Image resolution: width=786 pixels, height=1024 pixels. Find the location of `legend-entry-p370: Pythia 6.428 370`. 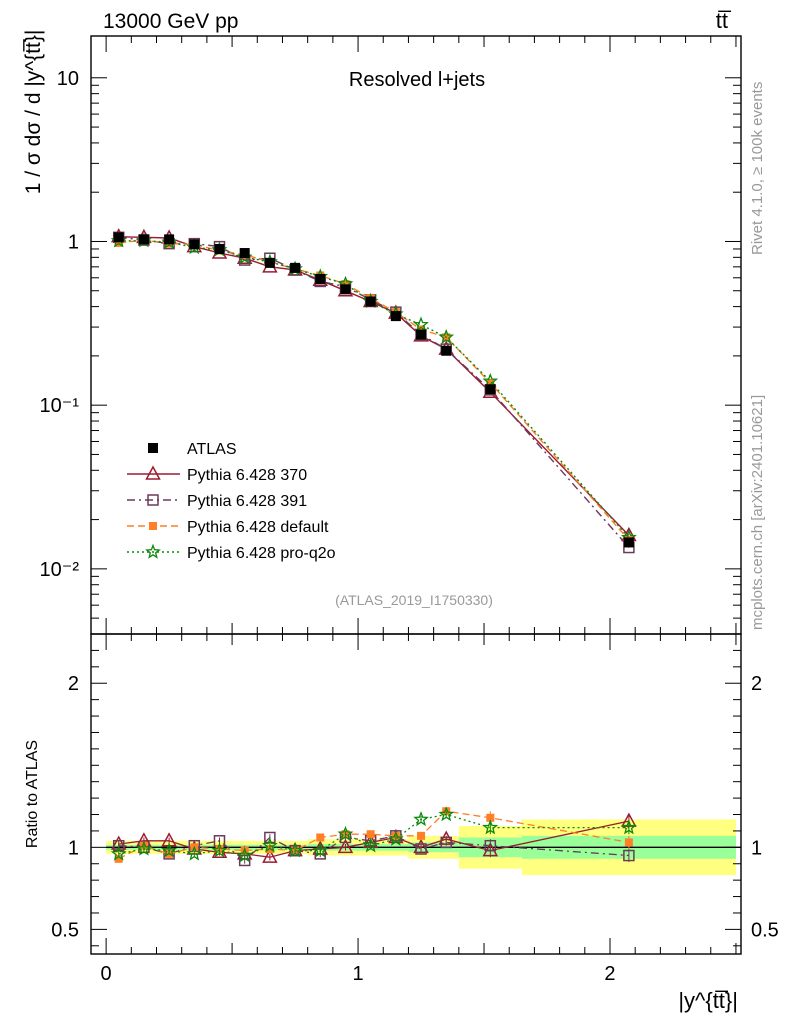

legend-entry-p370: Pythia 6.428 370 is located at coordinates (217, 474).